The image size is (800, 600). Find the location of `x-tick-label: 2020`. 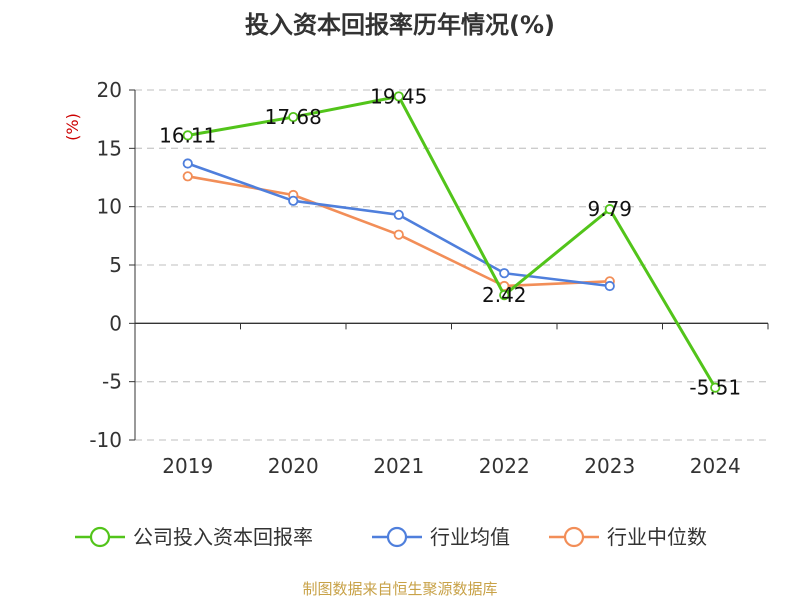

x-tick-label: 2020 is located at coordinates (293, 466).